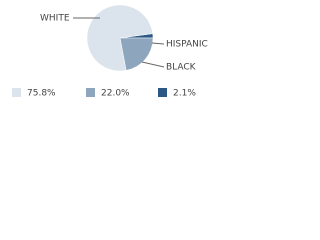 Image resolution: width=320 pixels, height=240 pixels. What do you see at coordinates (181, 68) in the screenshot?
I see `slice-label: BLACK` at bounding box center [181, 68].